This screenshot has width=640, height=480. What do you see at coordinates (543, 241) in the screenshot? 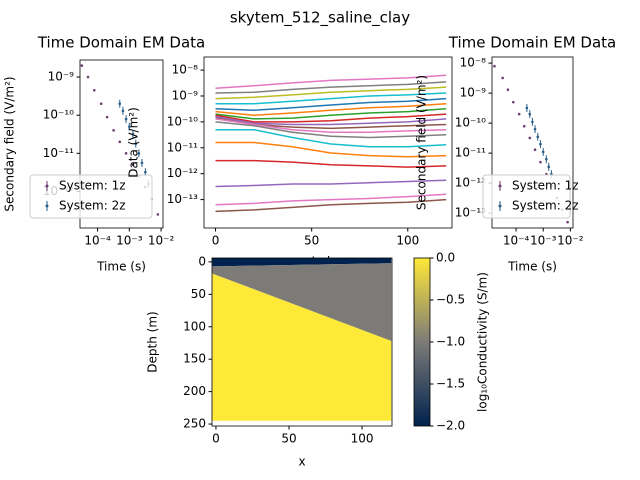
I see `x-tick-label: 10⁻³` at bounding box center [543, 241].